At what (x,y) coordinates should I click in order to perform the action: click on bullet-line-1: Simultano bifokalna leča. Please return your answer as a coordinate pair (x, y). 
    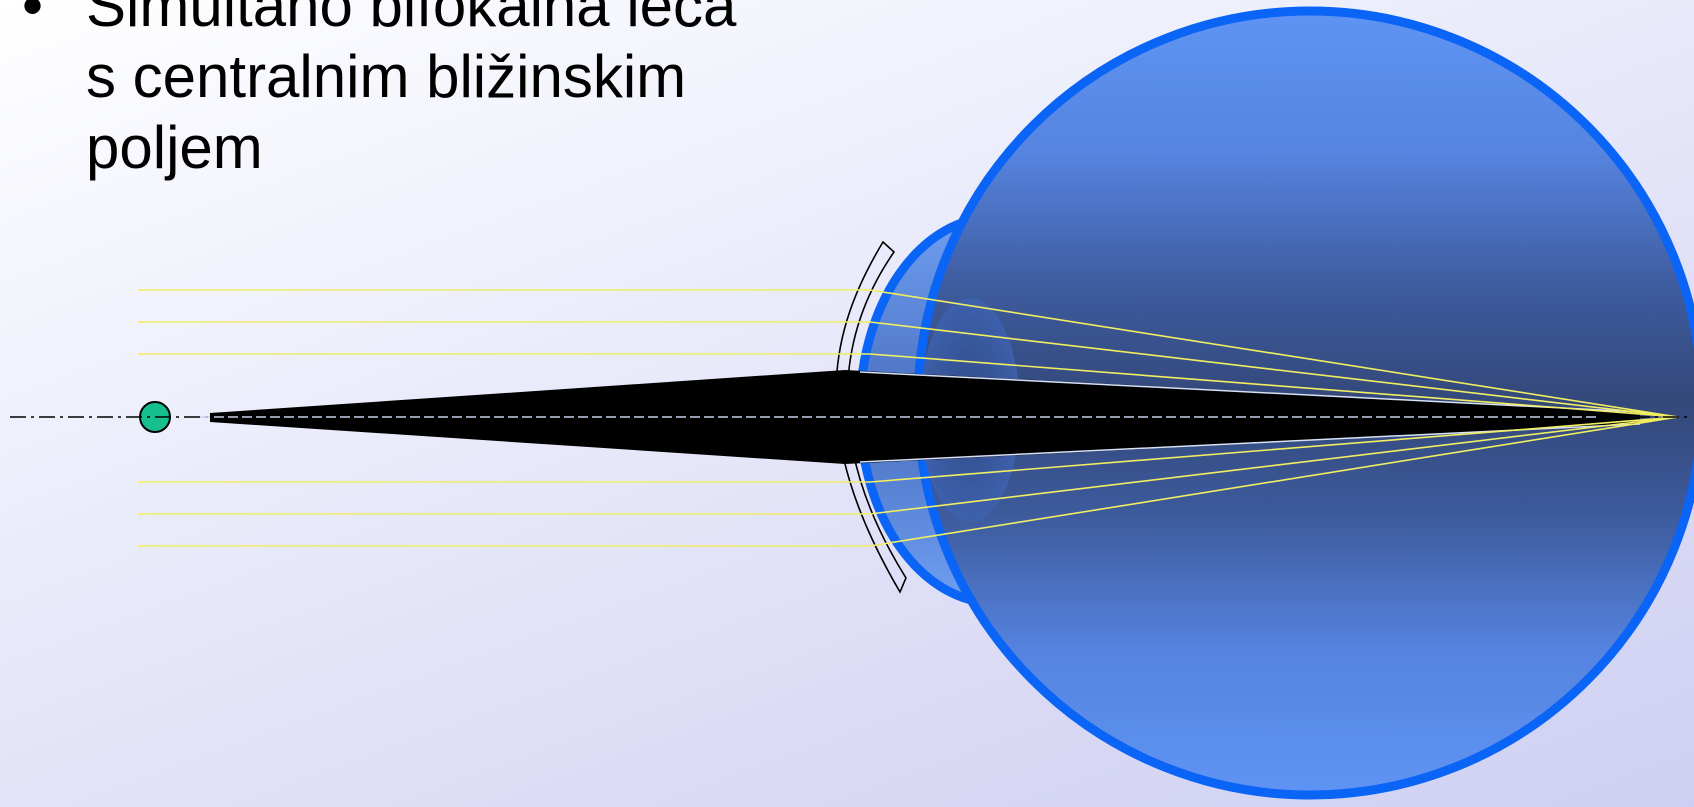
    Looking at the image, I should click on (411, 19).